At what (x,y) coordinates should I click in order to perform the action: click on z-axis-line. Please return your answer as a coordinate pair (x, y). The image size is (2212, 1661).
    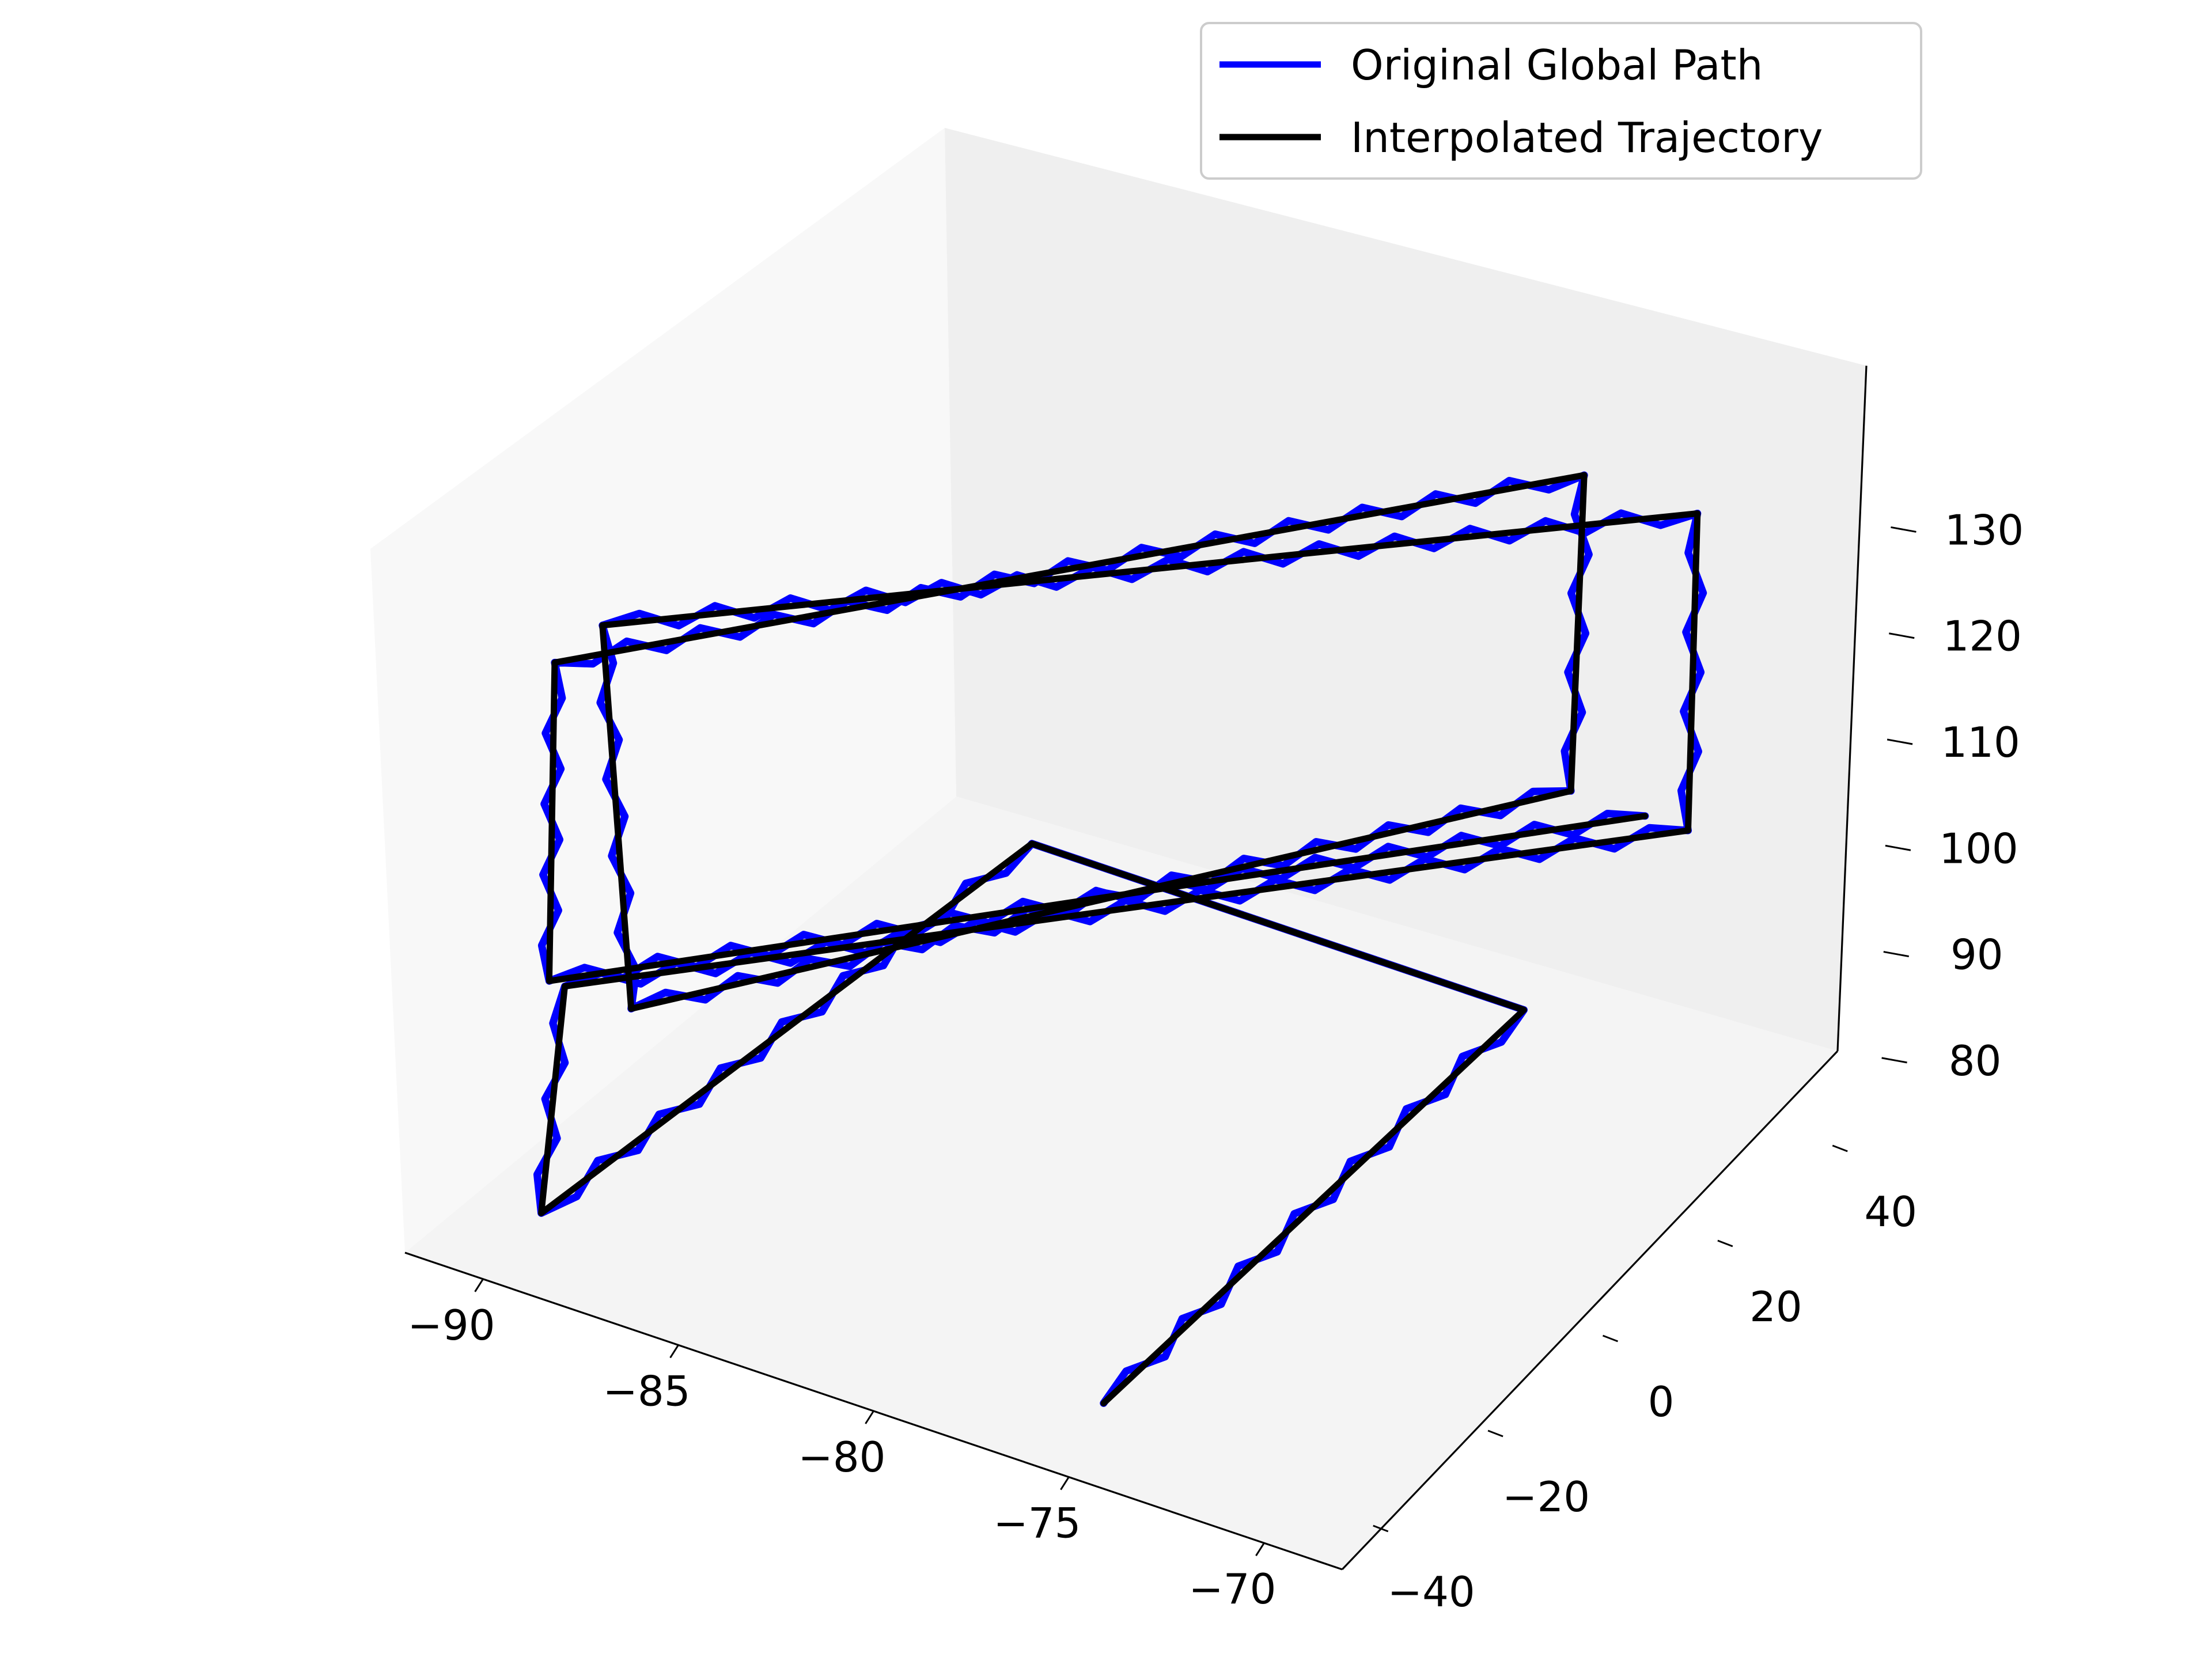
    Looking at the image, I should click on (1852, 708).